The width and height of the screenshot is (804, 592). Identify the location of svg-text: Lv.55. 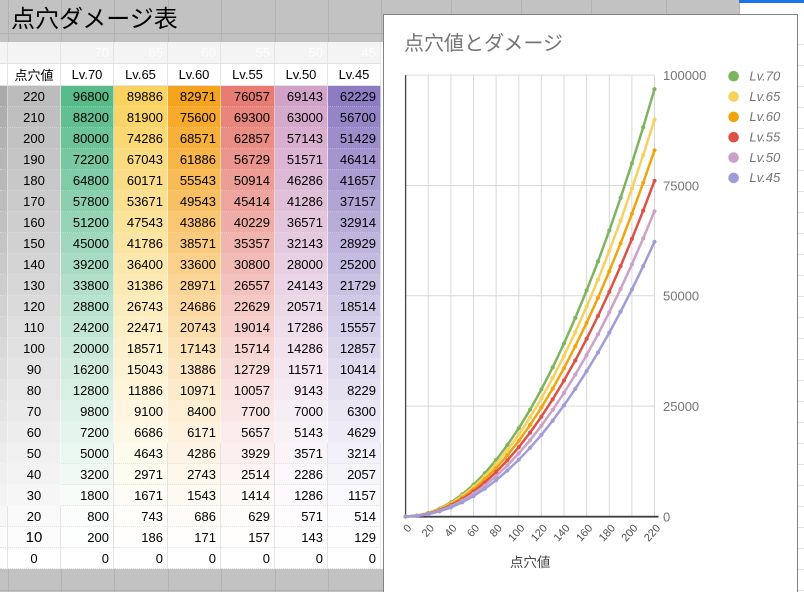
(765, 137).